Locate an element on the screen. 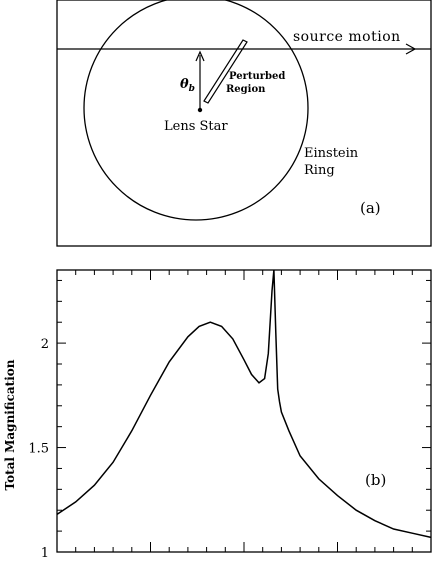  lens-star-label: Lens Star is located at coordinates (196, 126).